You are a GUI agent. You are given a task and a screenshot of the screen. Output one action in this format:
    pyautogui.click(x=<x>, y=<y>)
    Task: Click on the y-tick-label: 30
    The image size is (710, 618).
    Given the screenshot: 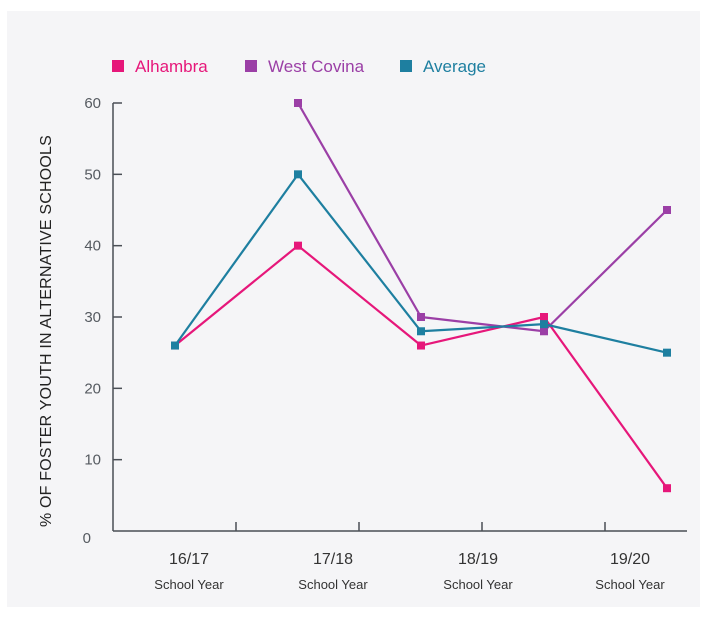 What is the action you would take?
    pyautogui.click(x=92, y=317)
    